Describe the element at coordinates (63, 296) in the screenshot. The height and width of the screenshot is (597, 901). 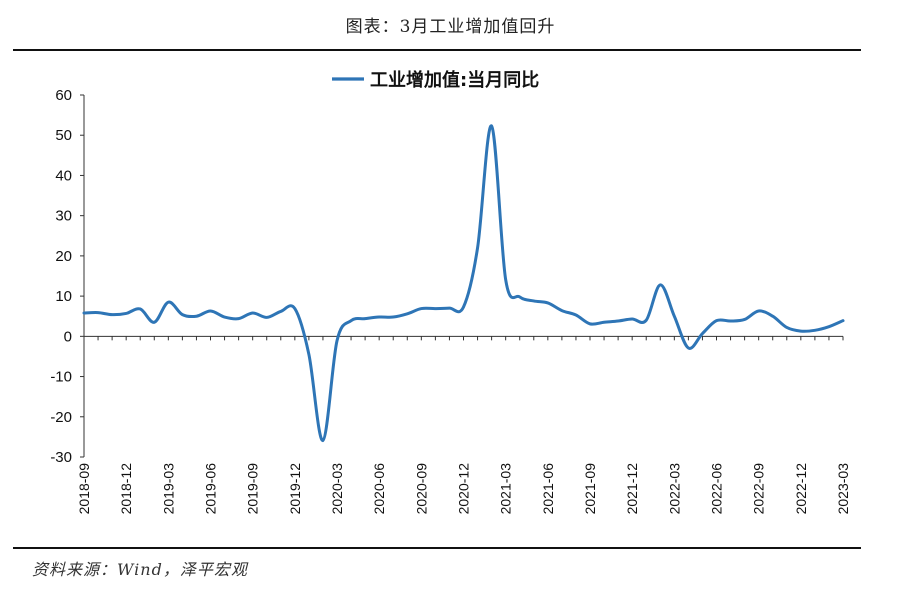
I see `y-tick-label: 10` at that location.